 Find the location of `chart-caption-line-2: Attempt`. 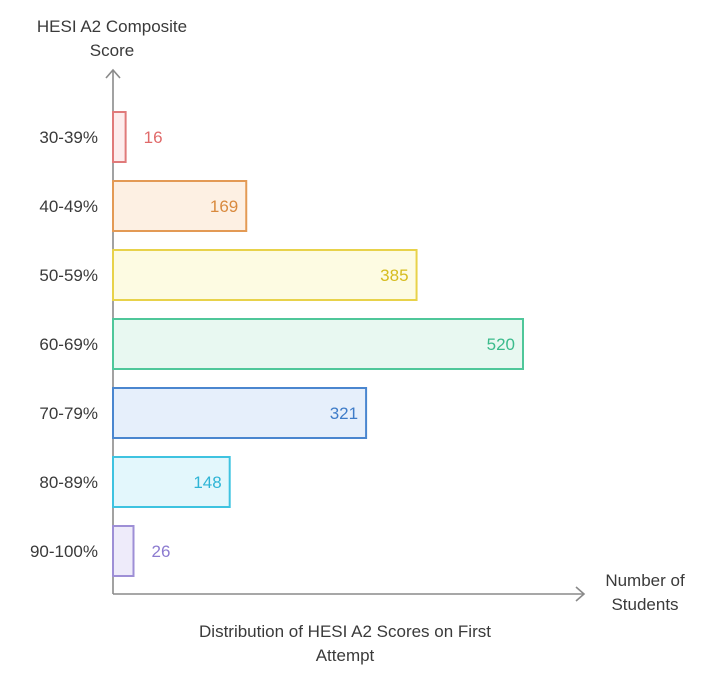

chart-caption-line-2: Attempt is located at coordinates (345, 655).